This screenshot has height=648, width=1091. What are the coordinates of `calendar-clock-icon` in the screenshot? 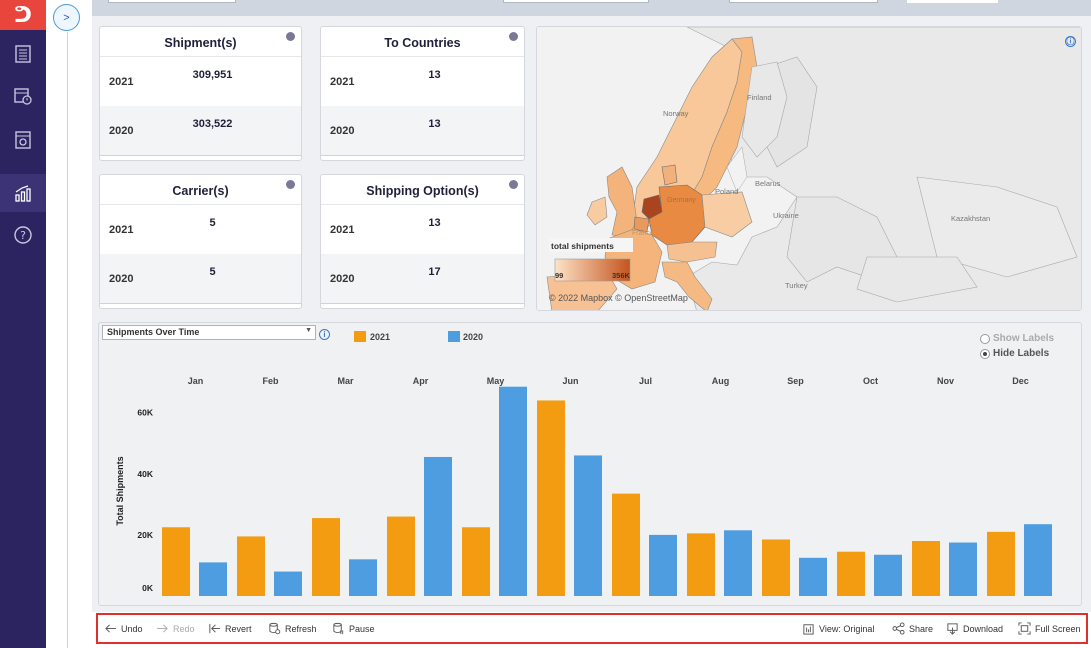 It's located at (23, 96).